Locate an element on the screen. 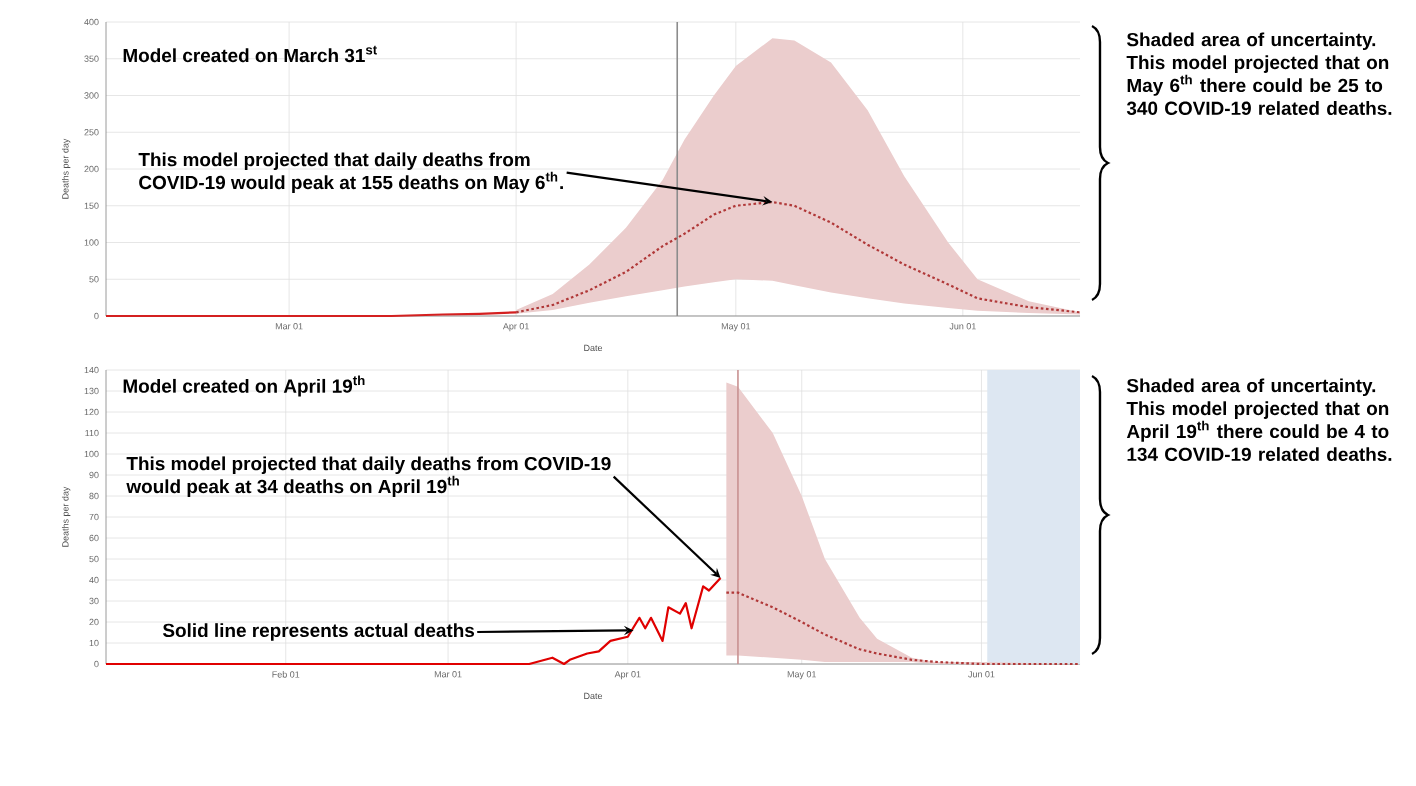  text: Shaded area of uncertainty. This model projected that on May 6$^{th}$ there could be 25 to 340 COVID-19 related deaths. is located at coordinates (1259, 74).